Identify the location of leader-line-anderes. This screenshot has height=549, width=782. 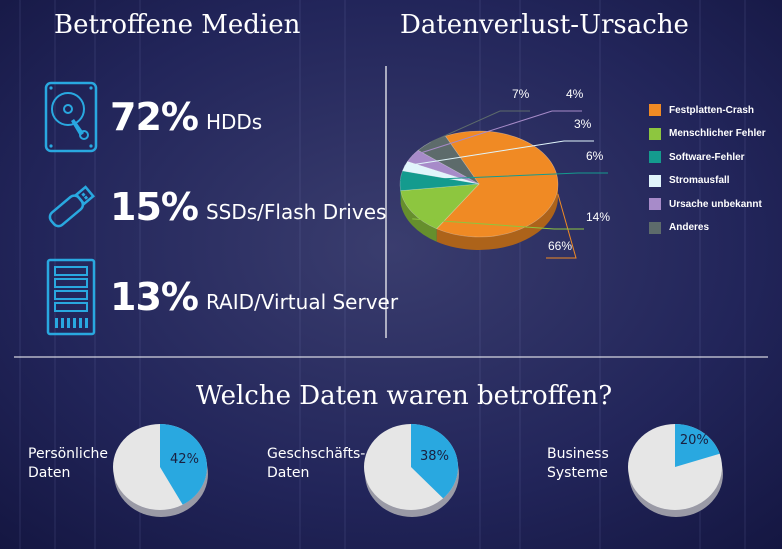
(480, 126).